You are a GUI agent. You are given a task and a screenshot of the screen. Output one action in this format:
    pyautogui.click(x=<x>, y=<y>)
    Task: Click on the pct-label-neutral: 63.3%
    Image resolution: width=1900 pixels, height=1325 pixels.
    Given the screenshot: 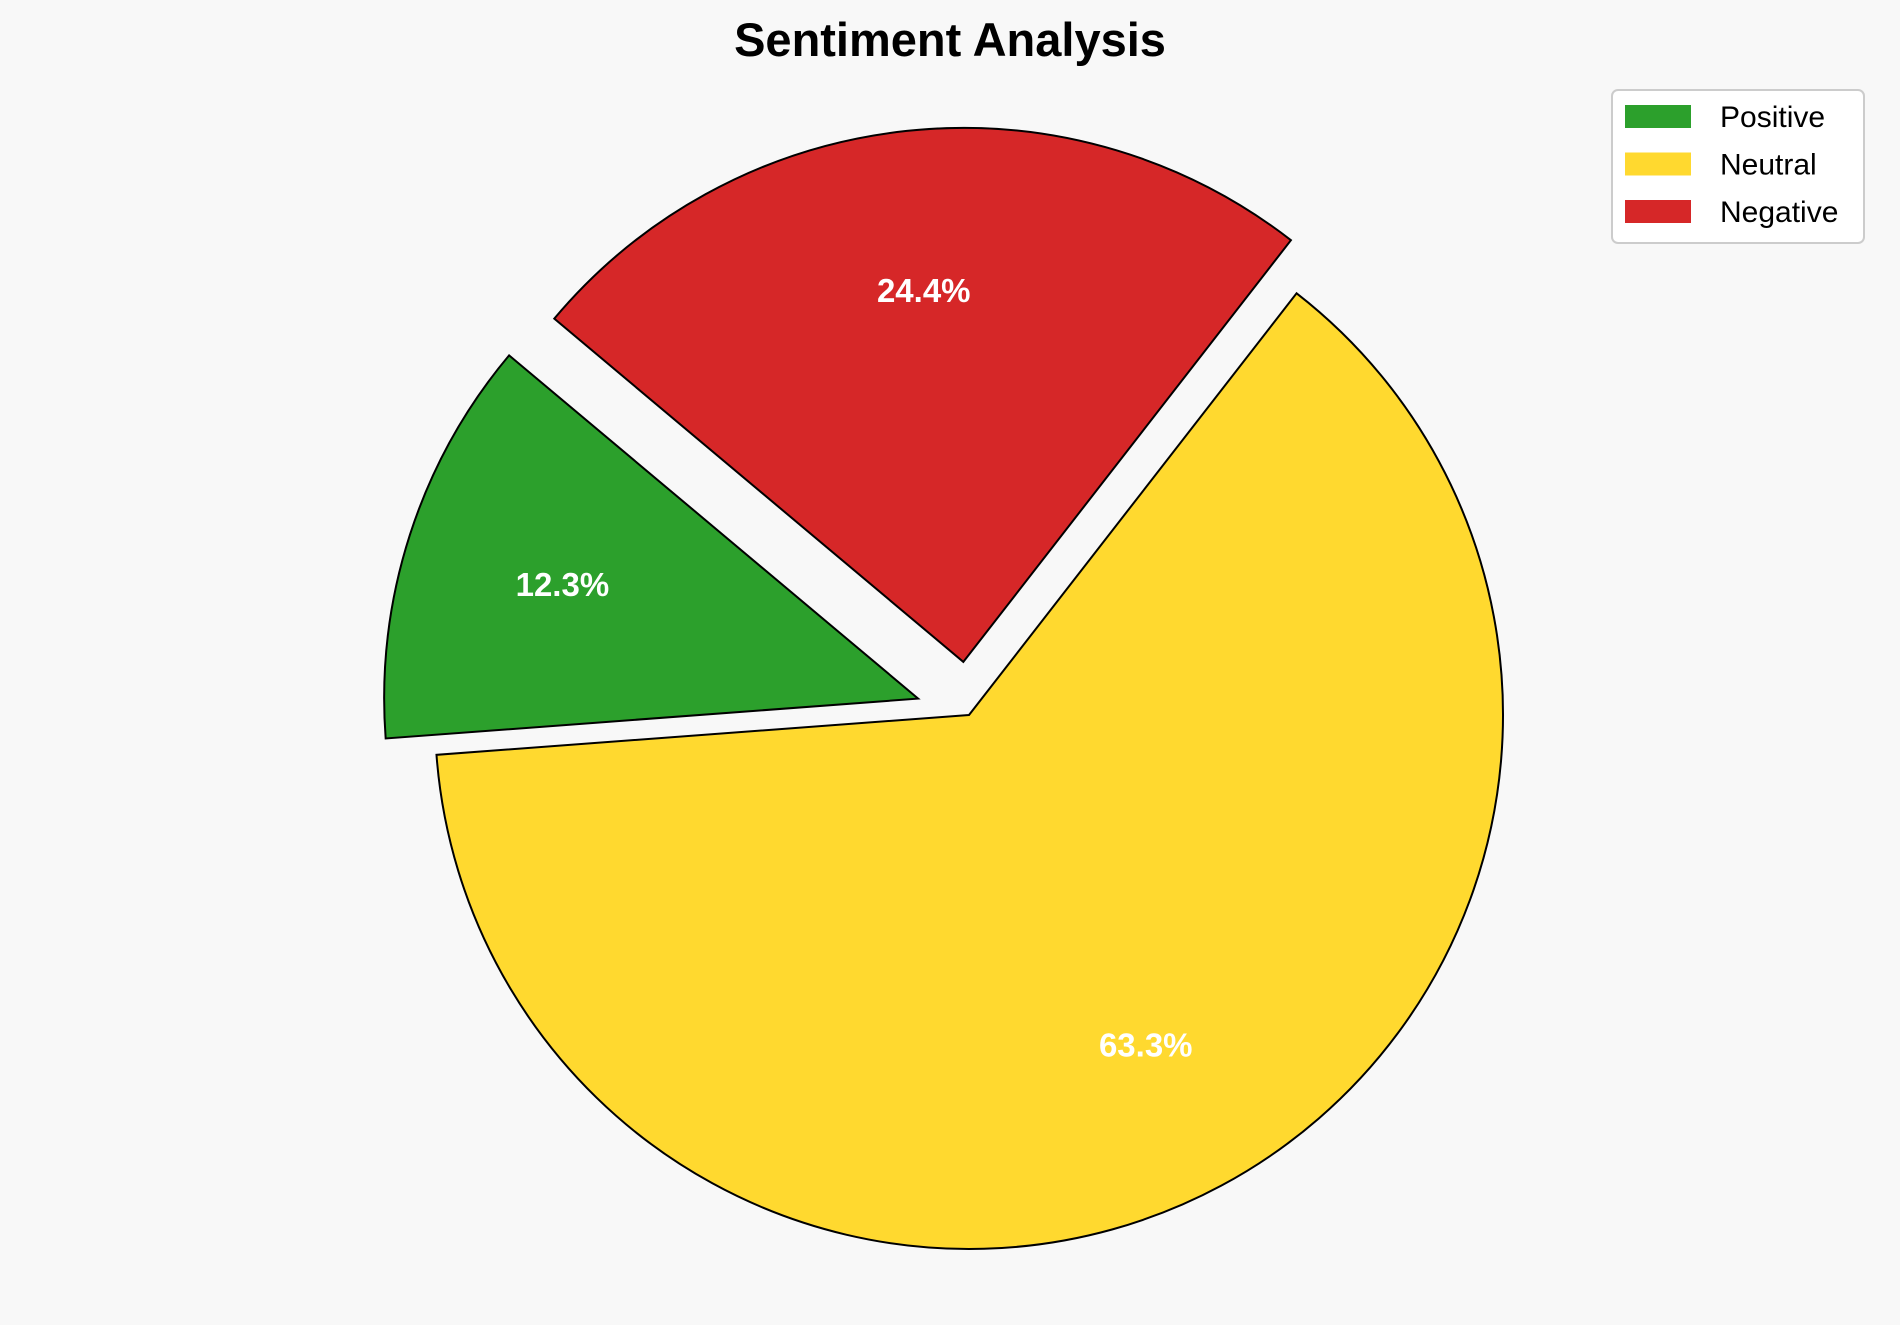 What is the action you would take?
    pyautogui.click(x=1146, y=1044)
    